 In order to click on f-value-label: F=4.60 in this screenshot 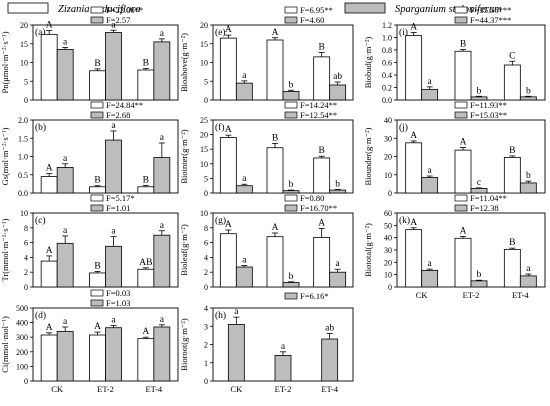, I will do `click(312, 20)`.